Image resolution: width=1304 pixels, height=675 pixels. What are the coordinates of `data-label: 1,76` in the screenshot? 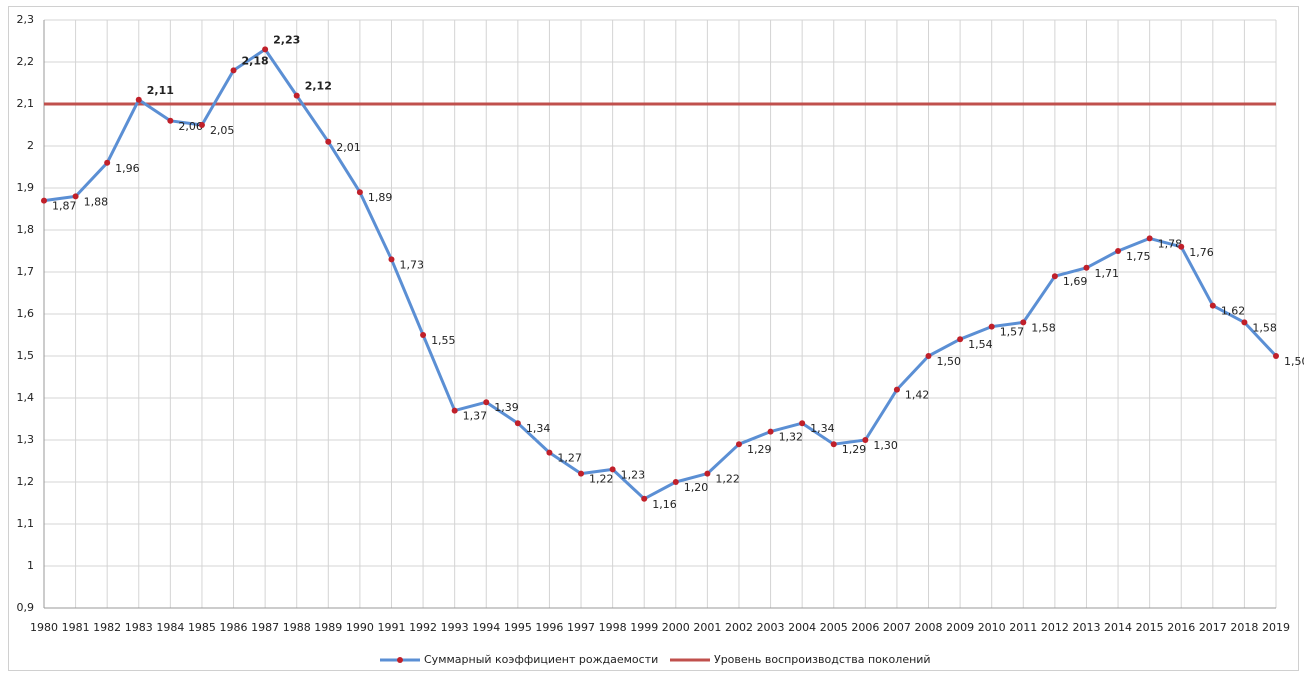 It's located at (1201, 252).